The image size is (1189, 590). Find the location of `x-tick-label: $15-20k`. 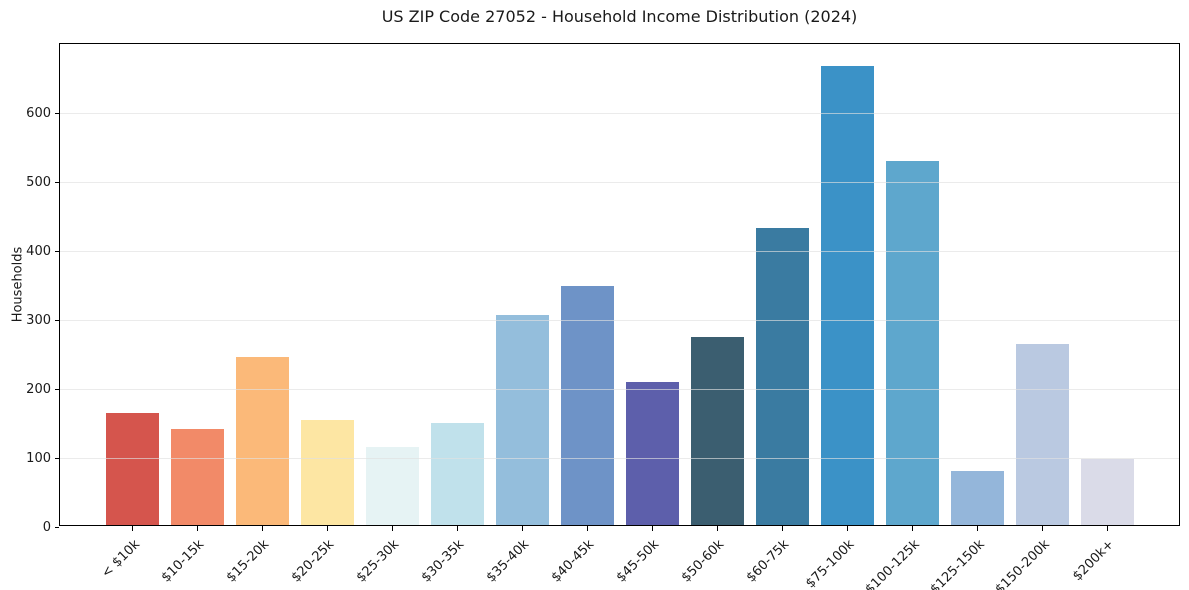

x-tick-label: $15-20k is located at coordinates (248, 561).